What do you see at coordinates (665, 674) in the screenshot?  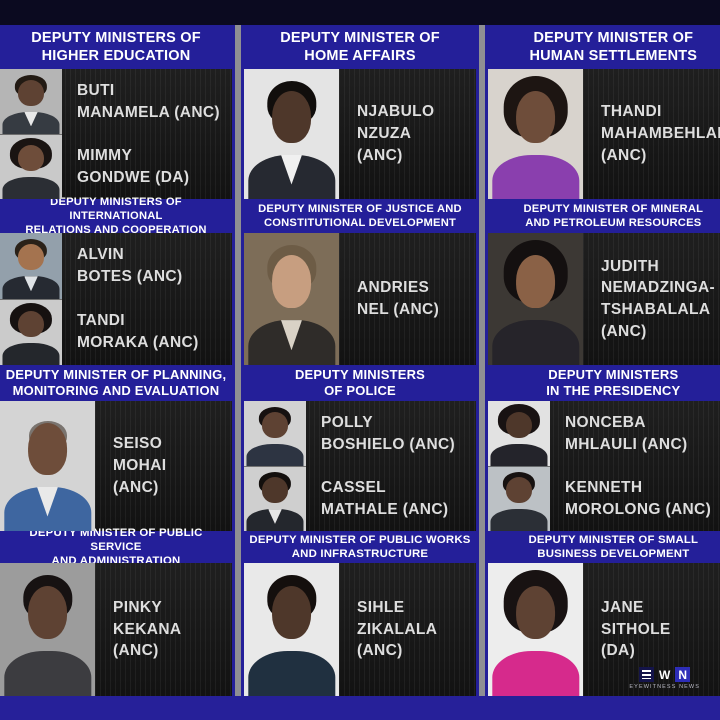 I see `ewn-w-letter: W` at bounding box center [665, 674].